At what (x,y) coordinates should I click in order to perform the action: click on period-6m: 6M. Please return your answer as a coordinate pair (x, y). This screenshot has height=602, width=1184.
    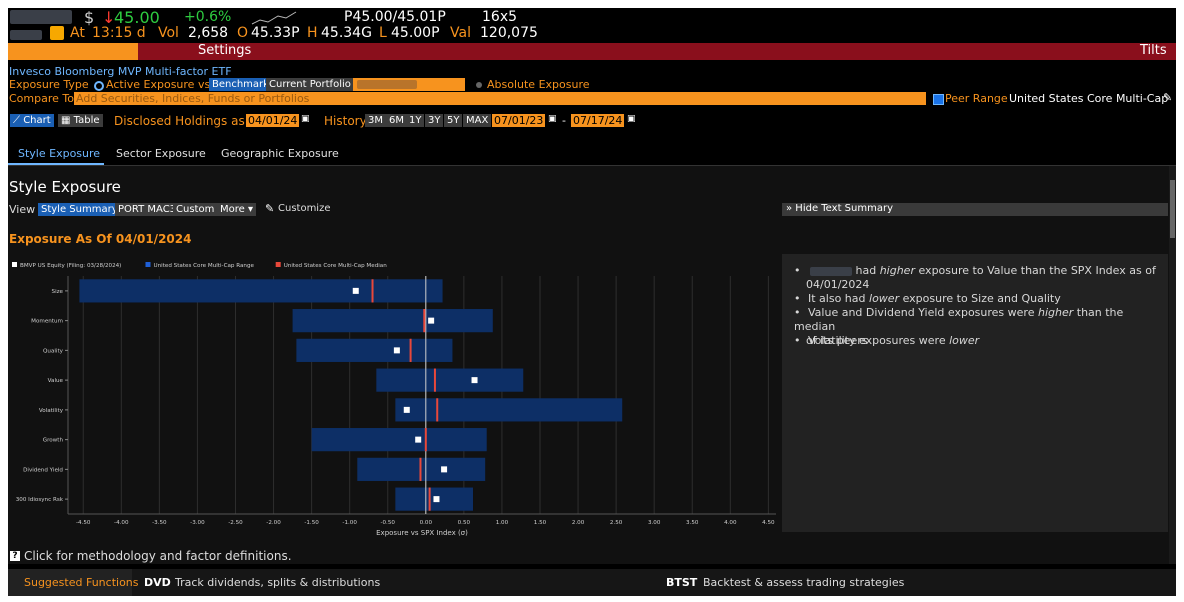
    Looking at the image, I should click on (396, 120).